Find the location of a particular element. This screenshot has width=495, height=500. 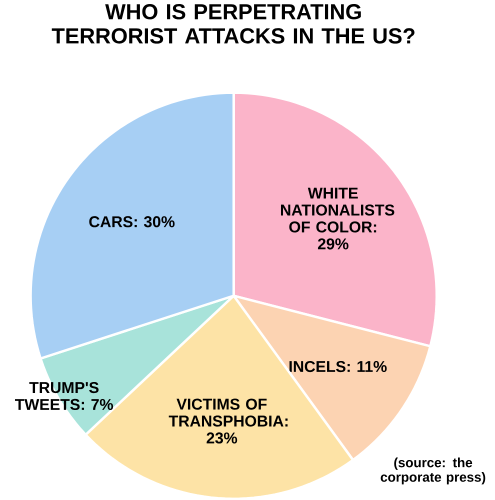

text: (source: the corporate press) is located at coordinates (433, 471).